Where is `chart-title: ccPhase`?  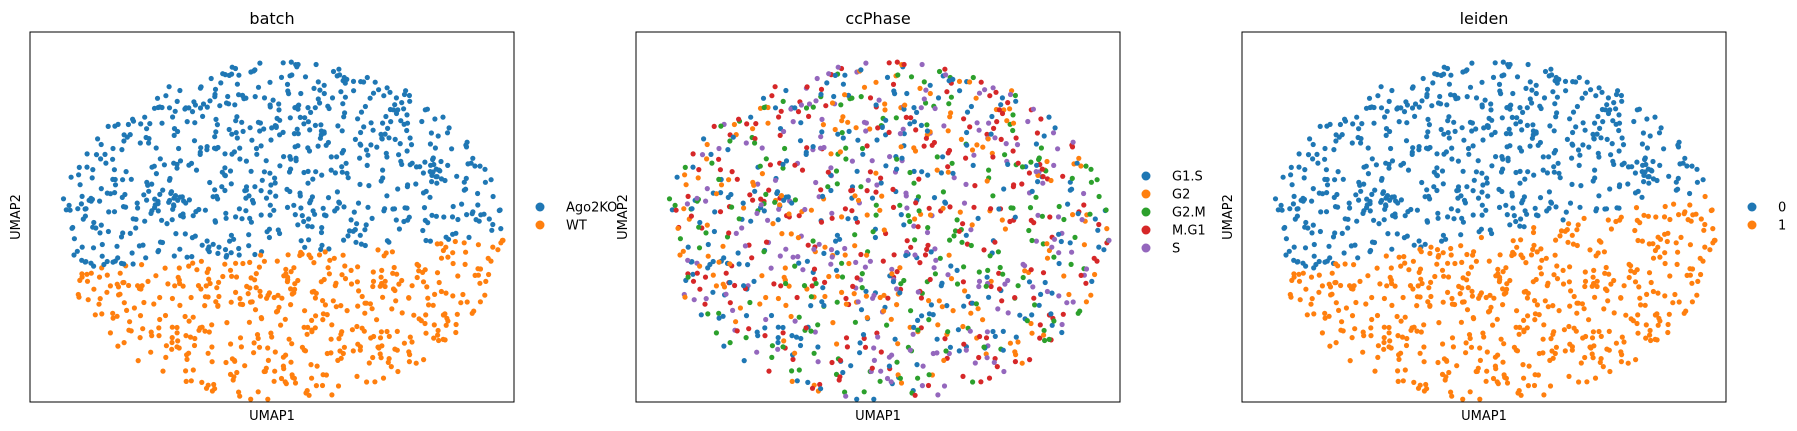
chart-title: ccPhase is located at coordinates (877, 18).